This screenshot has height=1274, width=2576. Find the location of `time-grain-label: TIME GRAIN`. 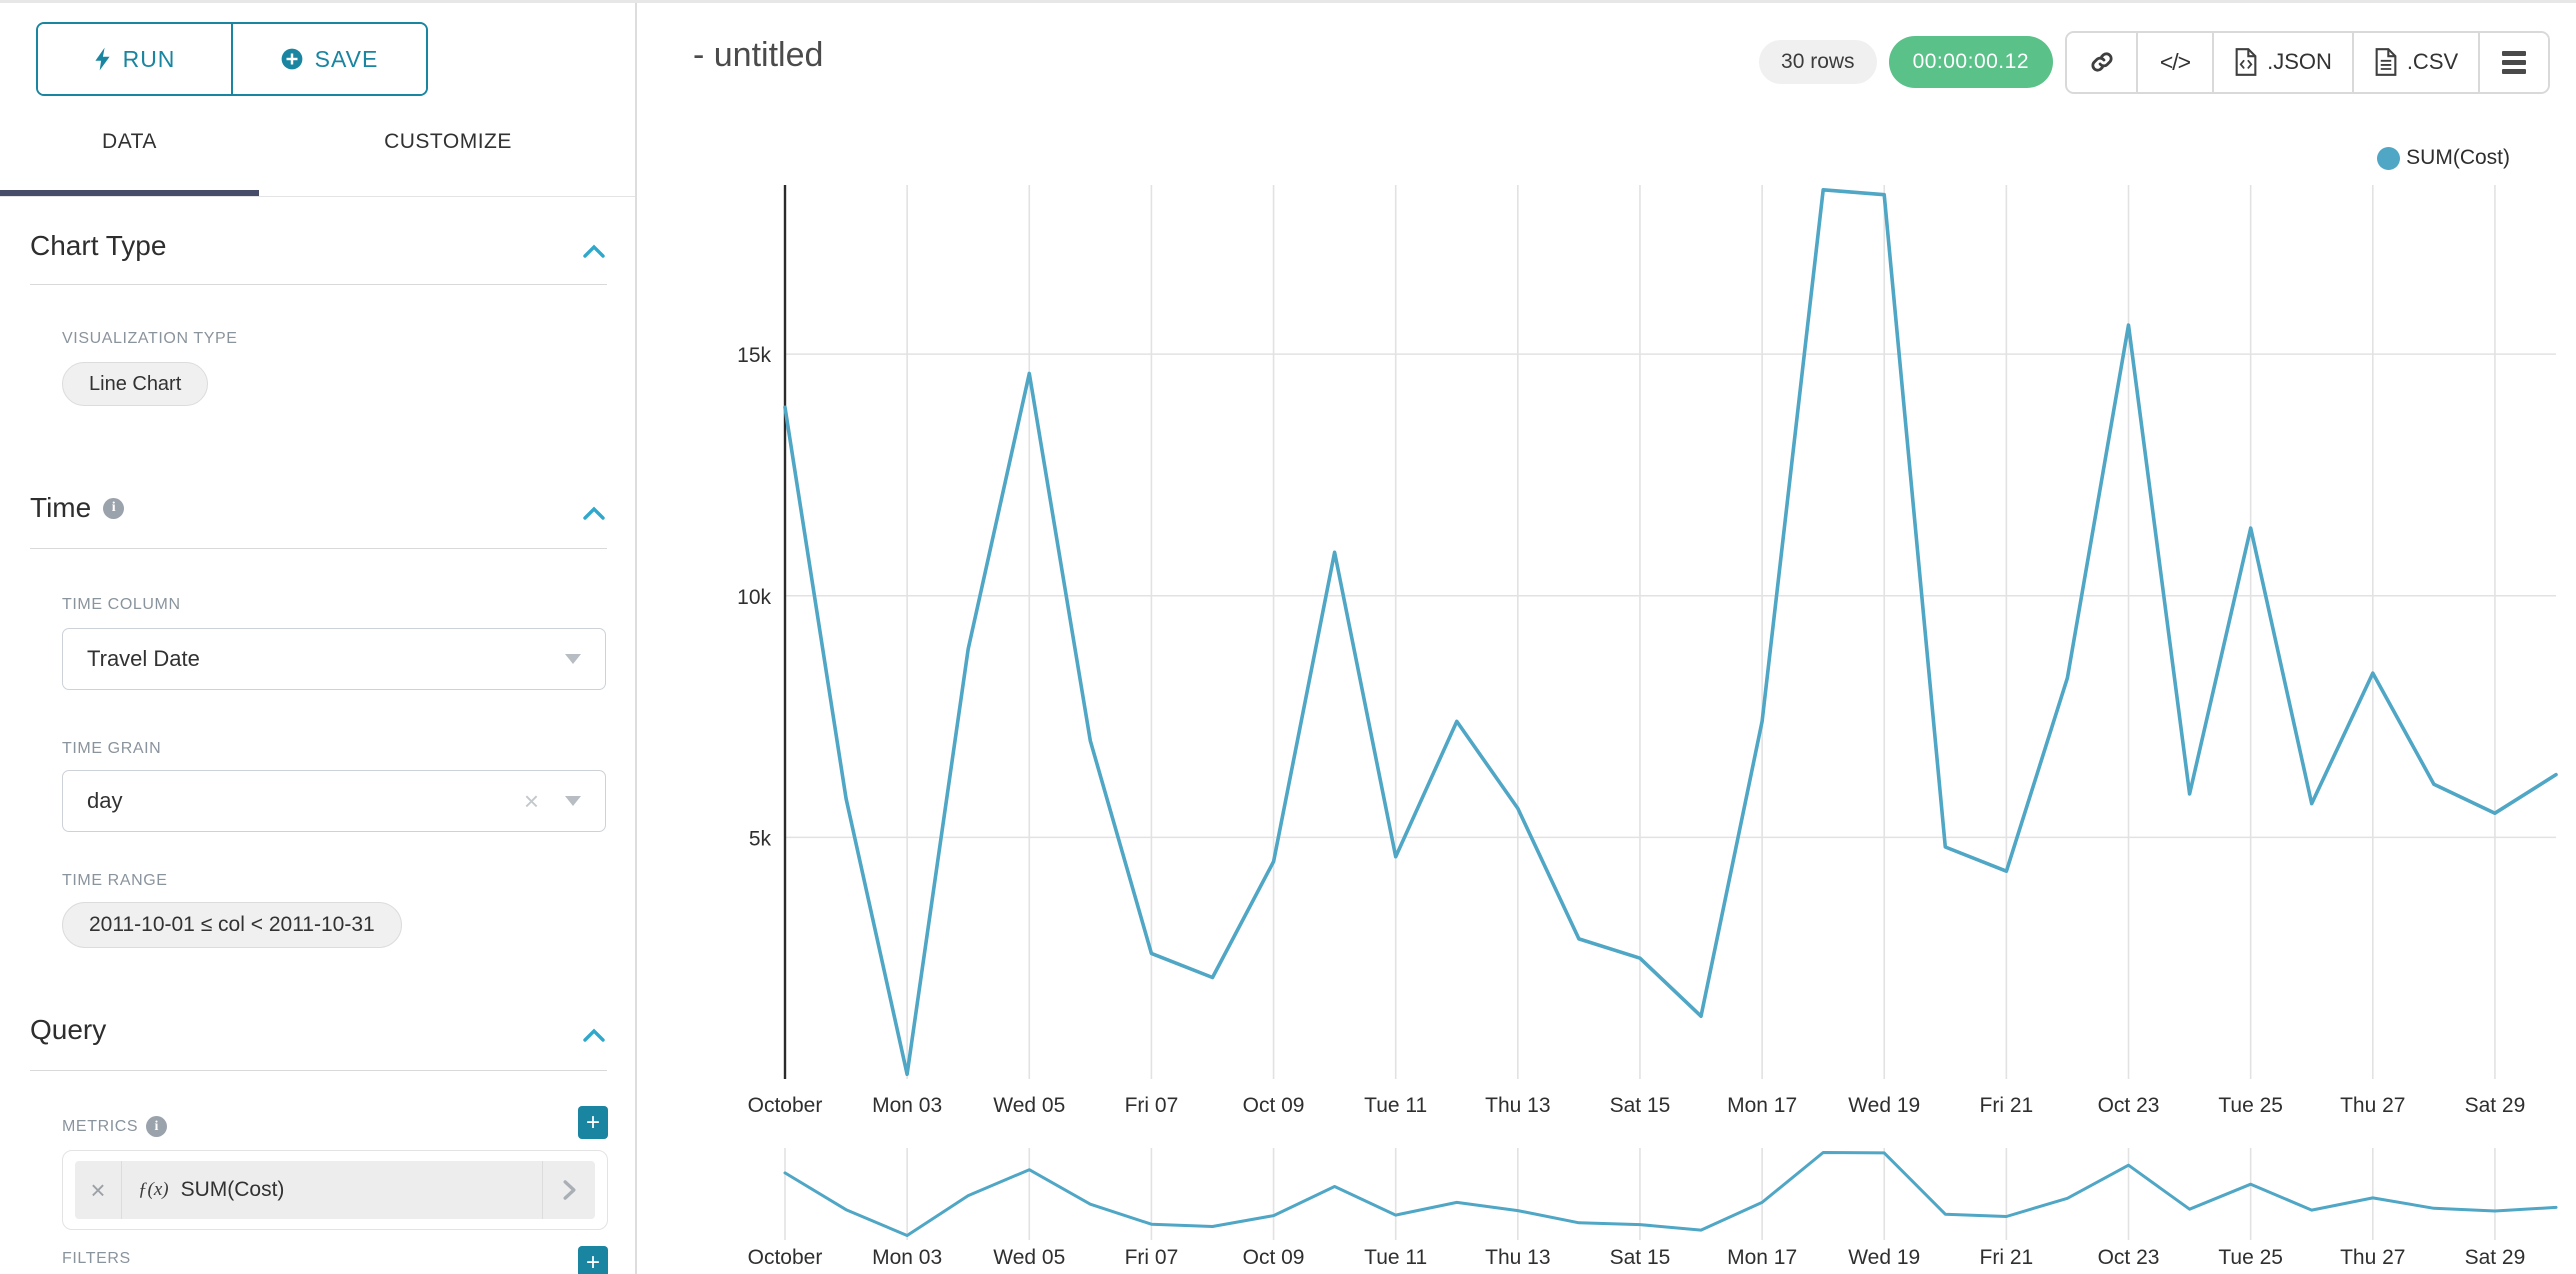

time-grain-label: TIME GRAIN is located at coordinates (112, 748).